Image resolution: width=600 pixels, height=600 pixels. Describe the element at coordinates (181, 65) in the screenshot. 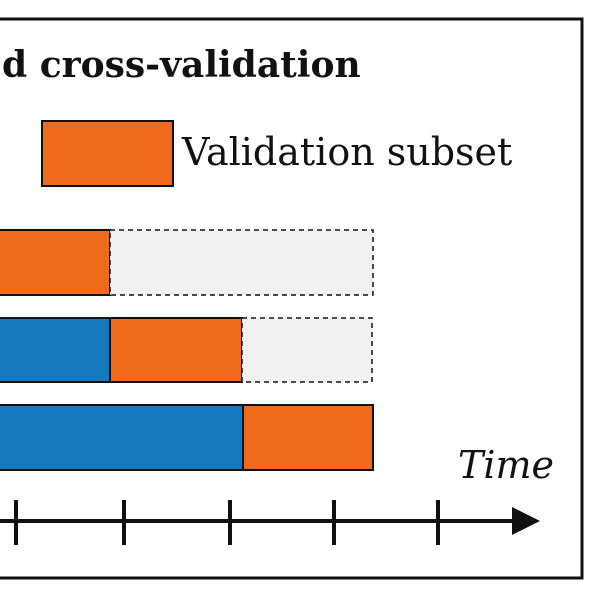

I see `diagram-title: d cross-validation` at that location.